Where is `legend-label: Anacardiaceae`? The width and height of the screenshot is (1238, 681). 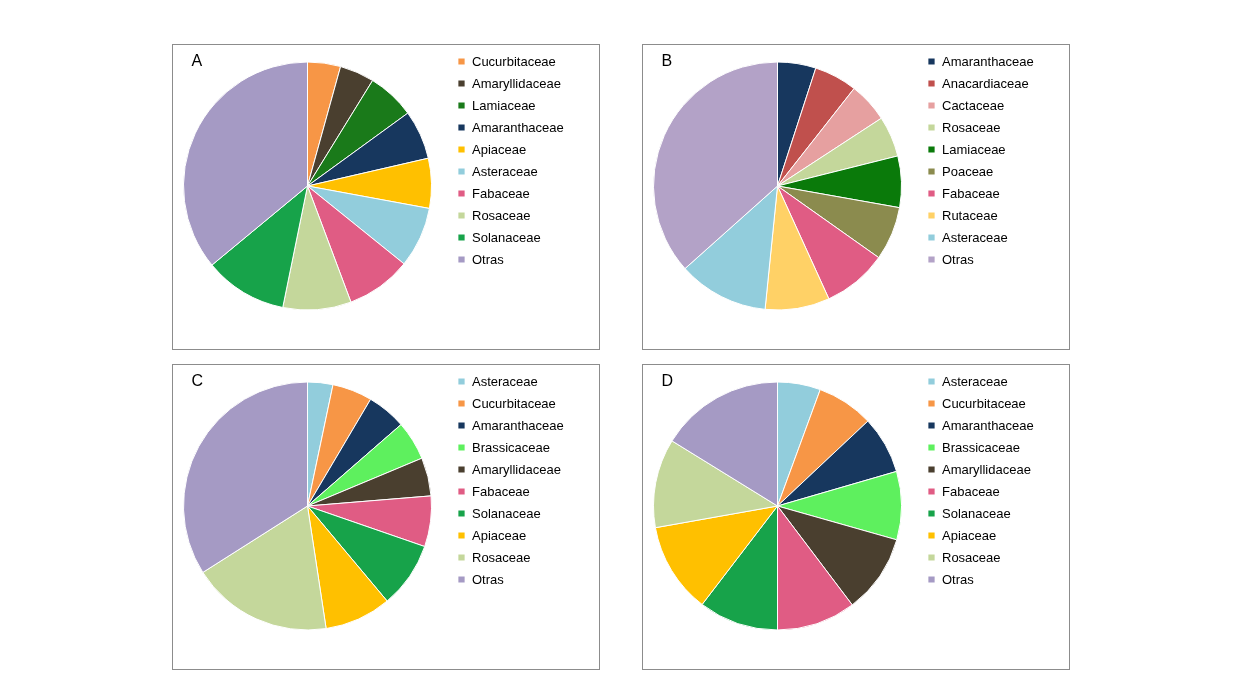
legend-label: Anacardiaceae is located at coordinates (985, 83).